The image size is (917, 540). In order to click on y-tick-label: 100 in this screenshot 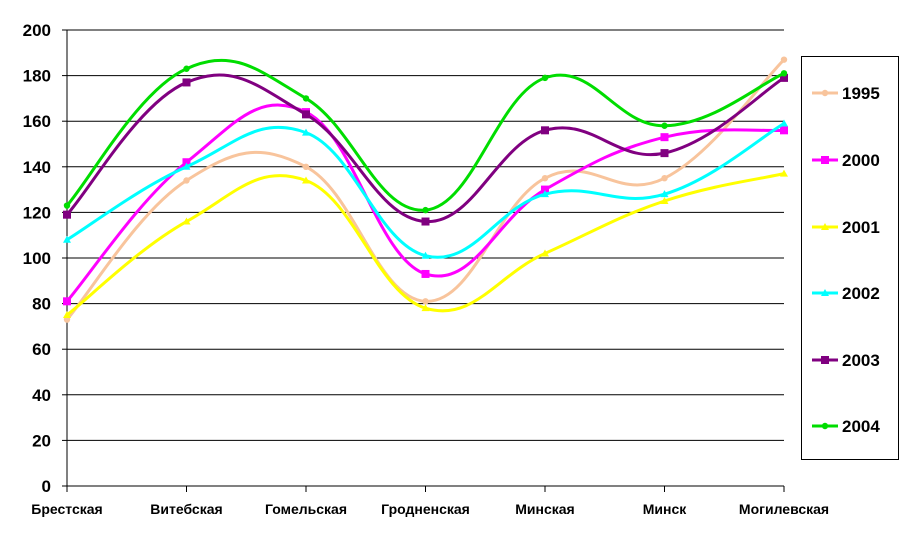, I will do `click(37, 258)`.